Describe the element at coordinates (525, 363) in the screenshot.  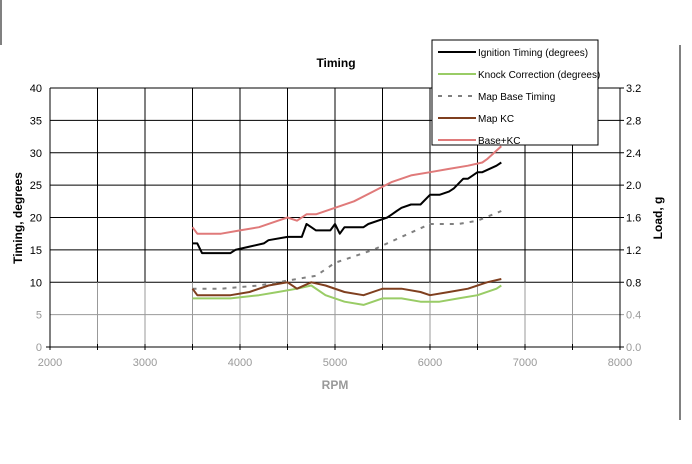
I see `x-tick-label: 7000` at that location.